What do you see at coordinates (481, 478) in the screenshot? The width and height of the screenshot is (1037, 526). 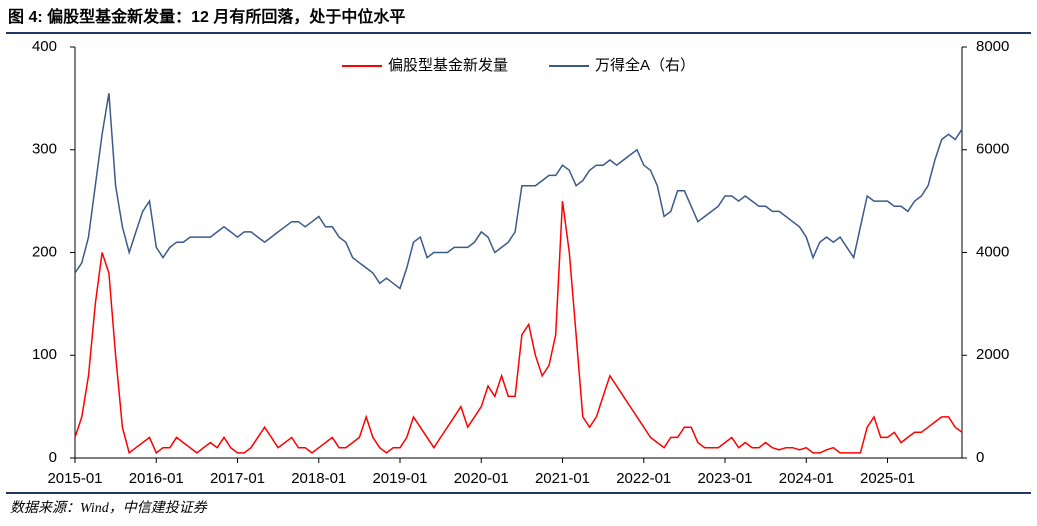 I see `x-tick-label: 2020-01` at bounding box center [481, 478].